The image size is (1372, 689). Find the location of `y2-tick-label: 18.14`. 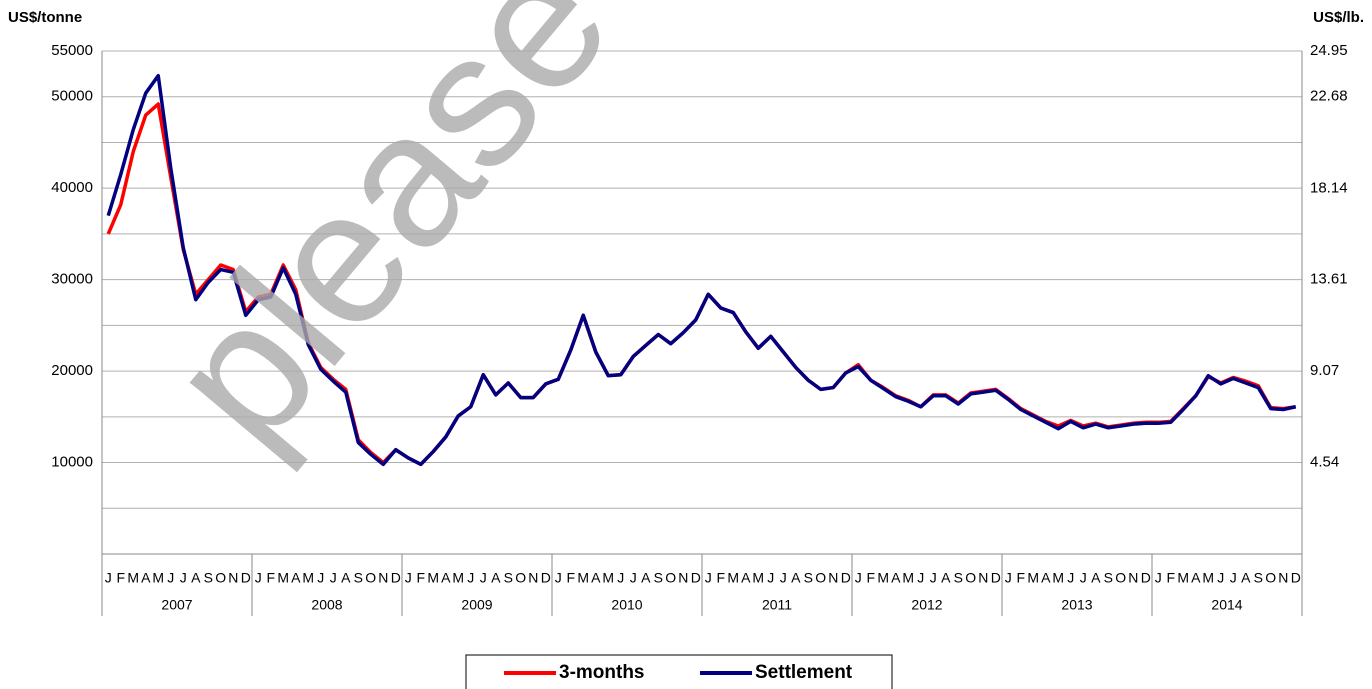

y2-tick-label: 18.14 is located at coordinates (1329, 187).